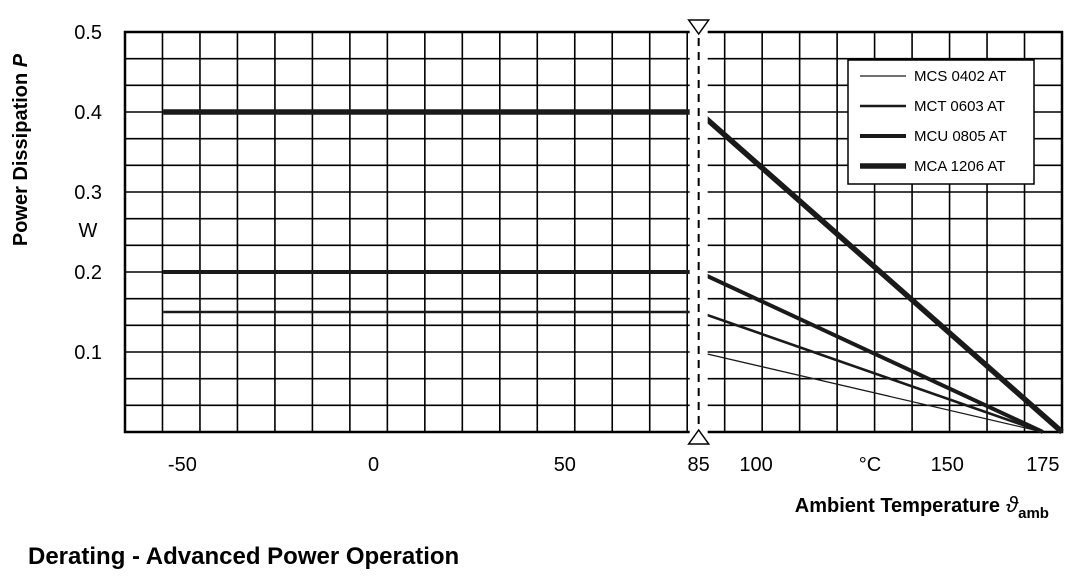  What do you see at coordinates (959, 166) in the screenshot?
I see `legend-label: MCA 1206 AT` at bounding box center [959, 166].